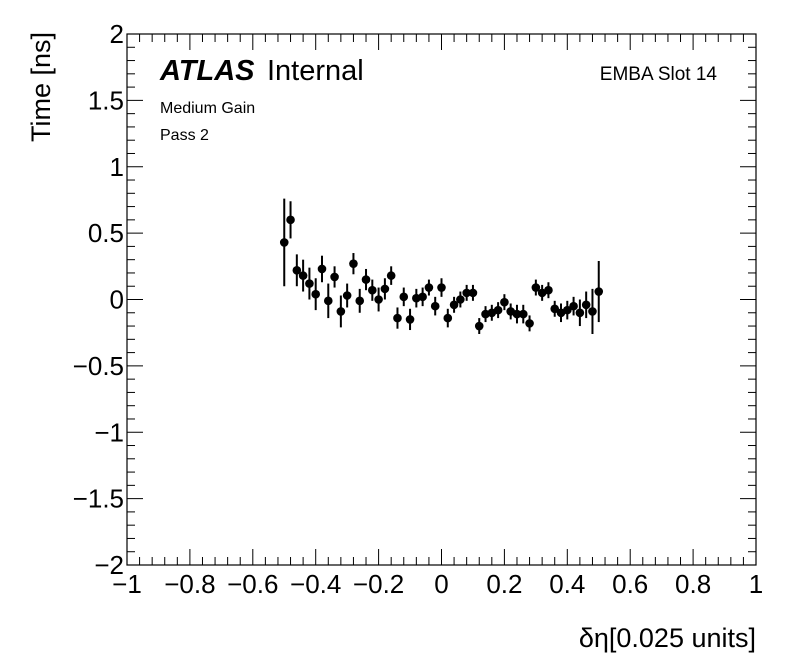 The height and width of the screenshot is (672, 796). I want to click on x-tick-label: −1, so click(127, 584).